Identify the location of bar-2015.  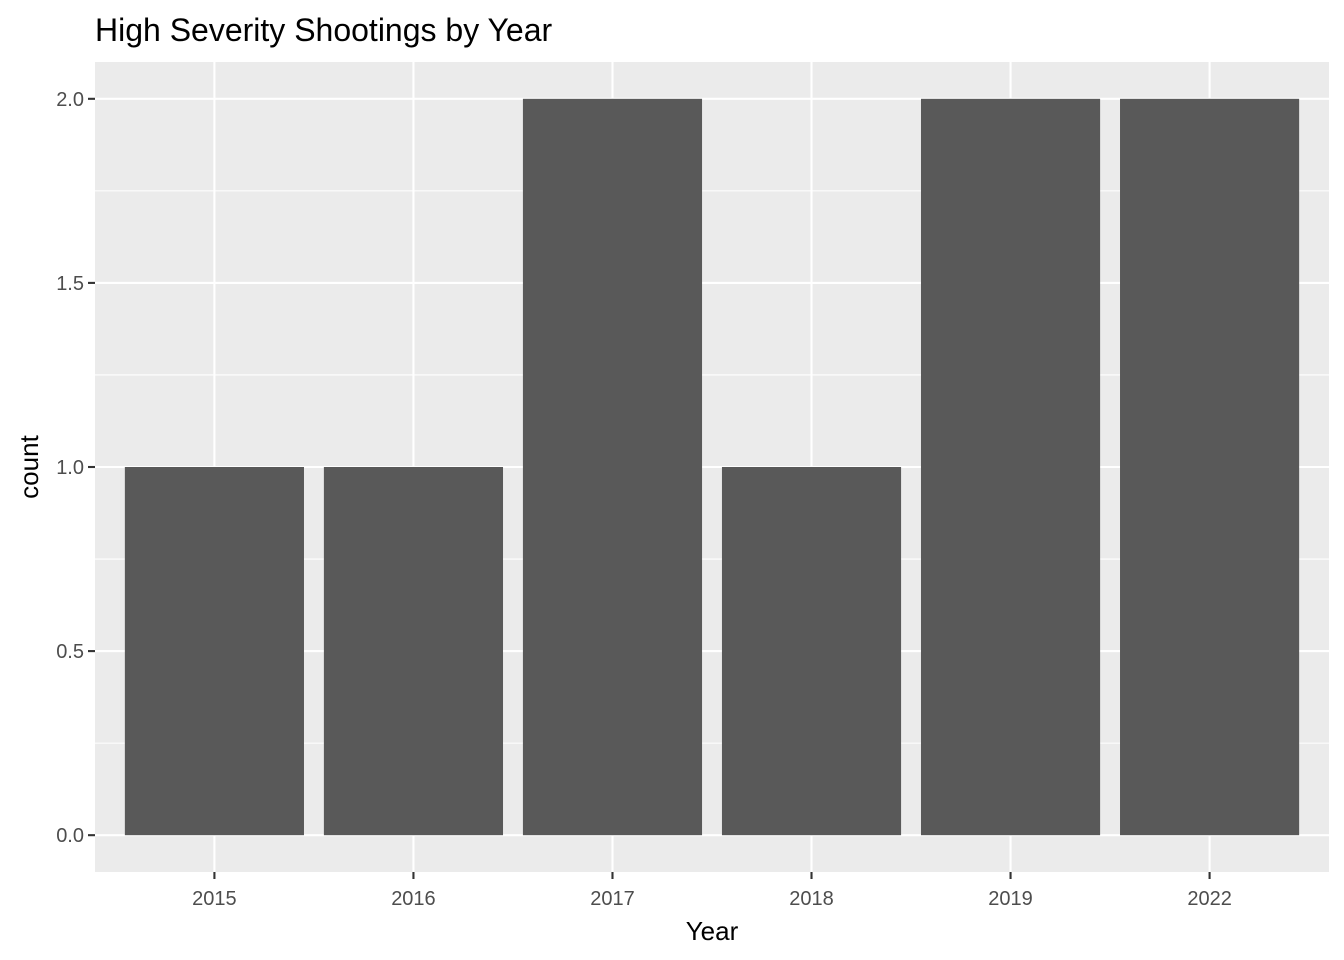
(214, 651).